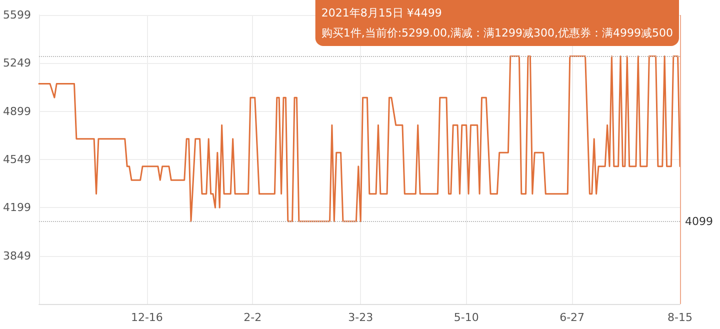 This screenshot has width=720, height=329. What do you see at coordinates (497, 23) in the screenshot?
I see `annotation: 2021年8月15日 ¥4499 购买1件,当前价:5299.00,满减：满1299减300,优惠券：满4999减500` at bounding box center [497, 23].